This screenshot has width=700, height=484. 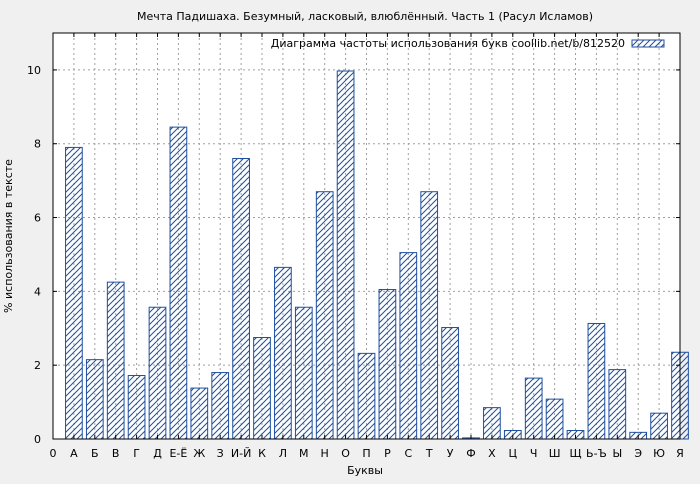 What do you see at coordinates (37, 439) in the screenshot?
I see `y-tick-label: 0` at bounding box center [37, 439].